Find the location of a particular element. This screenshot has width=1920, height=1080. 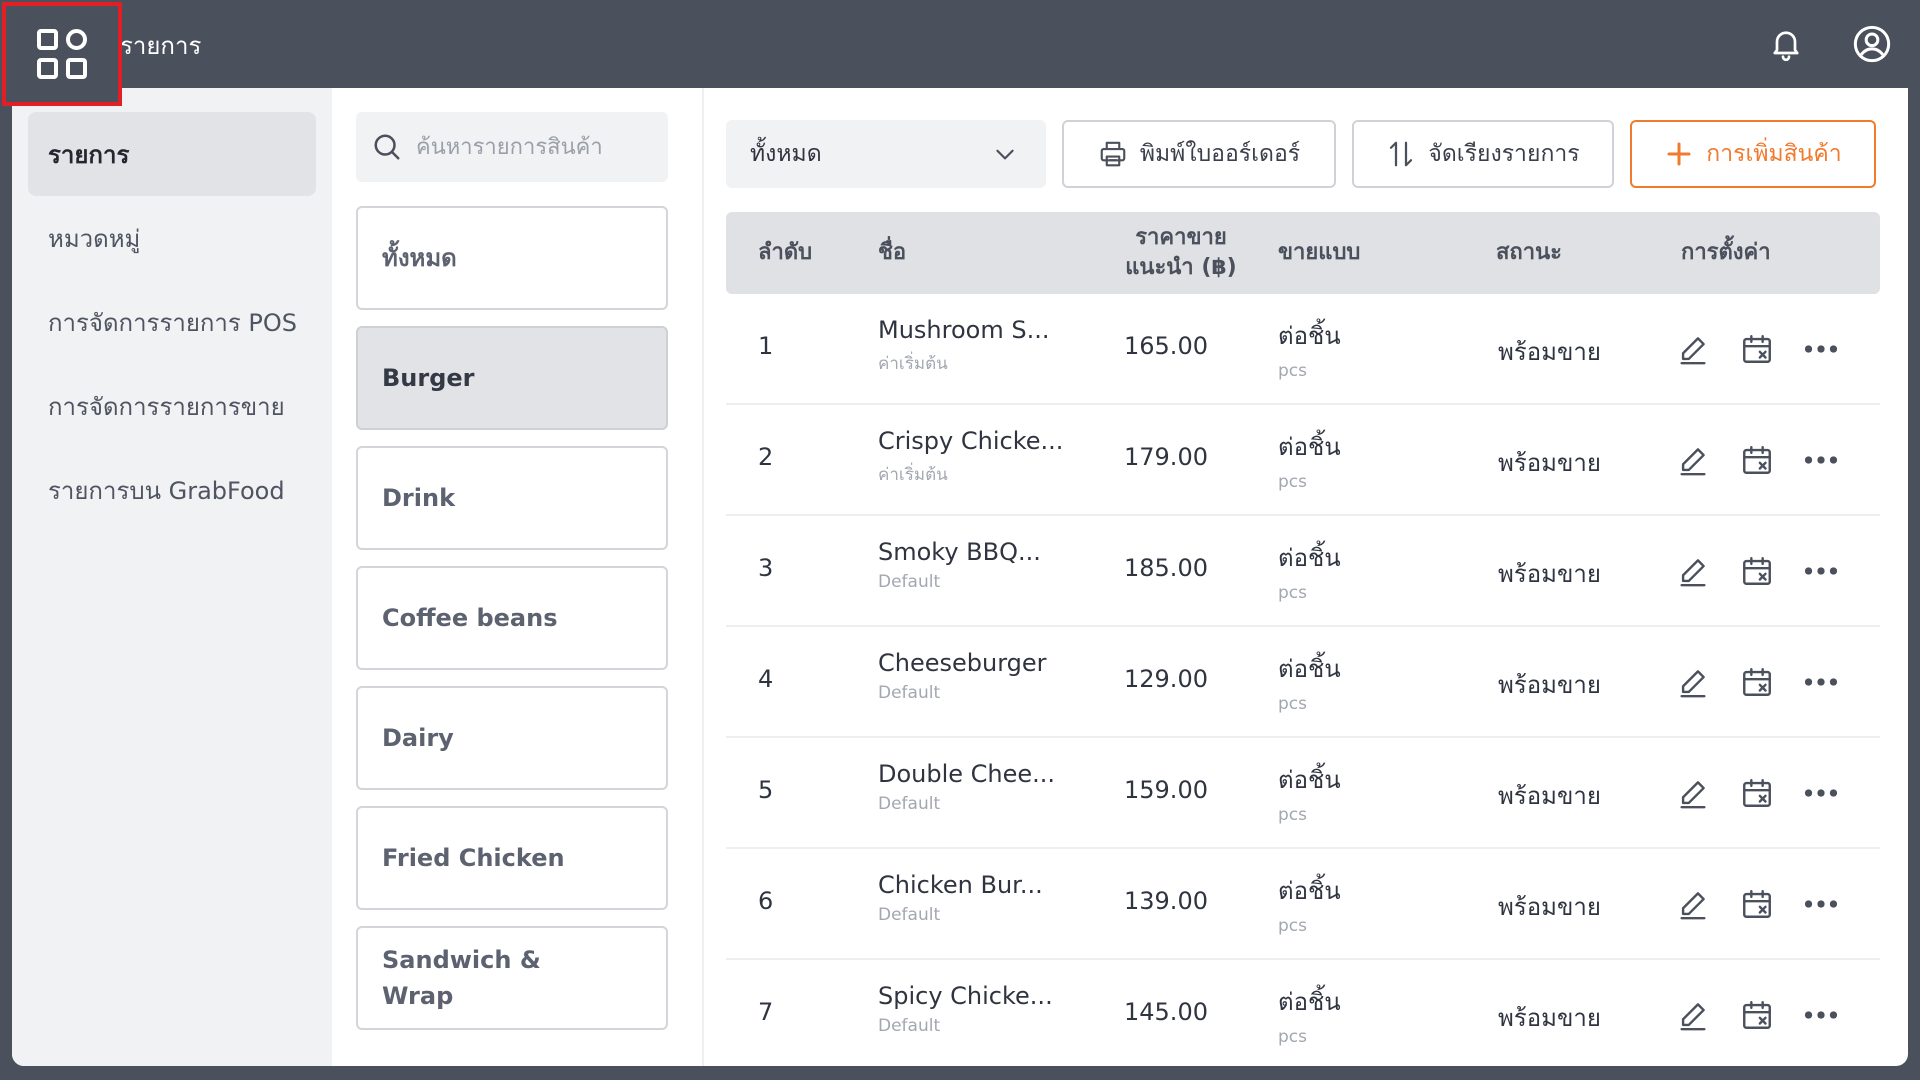

sidebar-item-items: รายการ is located at coordinates (172, 154).